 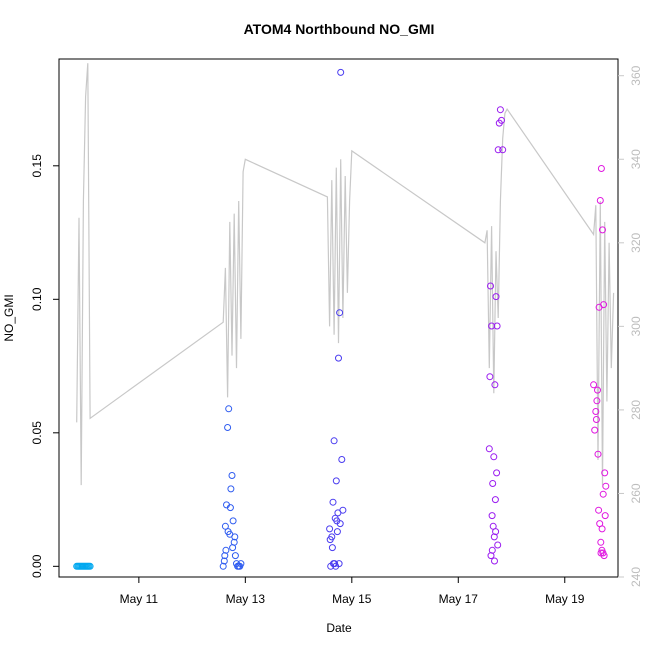 I want to click on secondary-y-axis: 240 260 280 300 320 340 360, so click(x=630, y=326).